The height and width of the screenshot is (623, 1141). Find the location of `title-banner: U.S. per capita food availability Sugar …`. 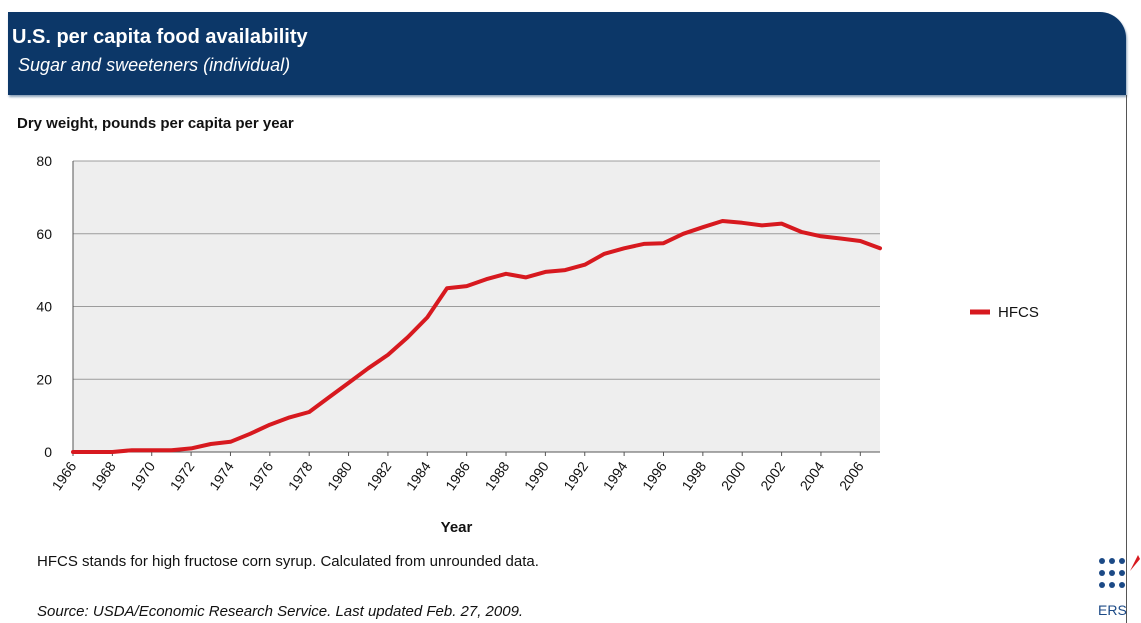

title-banner: U.S. per capita food availability Sugar … is located at coordinates (567, 53).